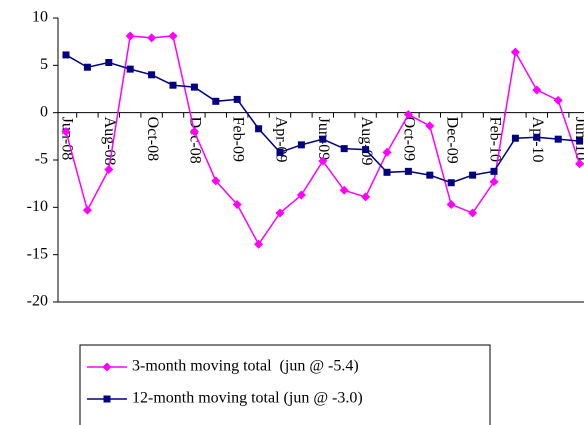  Describe the element at coordinates (409, 139) in the screenshot. I see `x-tick-label: Oct-09` at that location.